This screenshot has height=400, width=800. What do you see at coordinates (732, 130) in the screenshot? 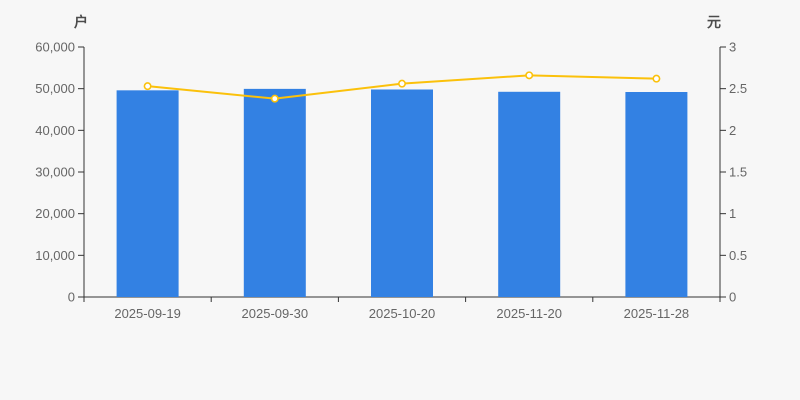
I see `right-axis-tick-label: 2` at bounding box center [732, 130].